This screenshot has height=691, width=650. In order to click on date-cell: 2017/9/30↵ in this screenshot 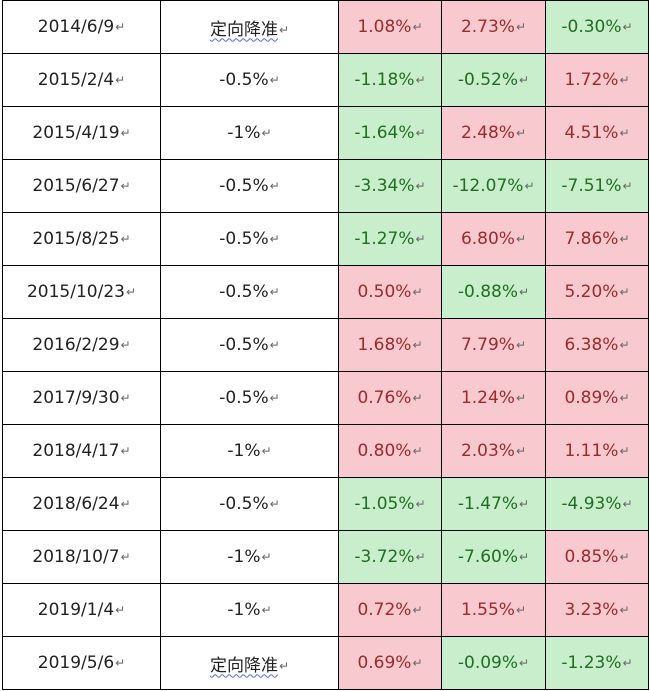, I will do `click(81, 398)`.